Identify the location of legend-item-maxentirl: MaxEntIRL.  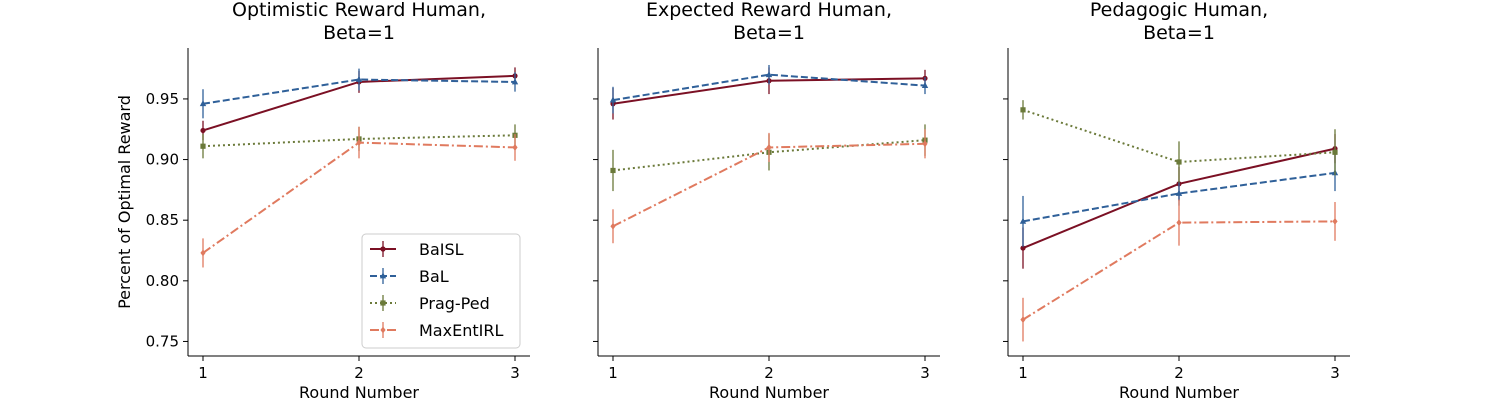
(436, 330).